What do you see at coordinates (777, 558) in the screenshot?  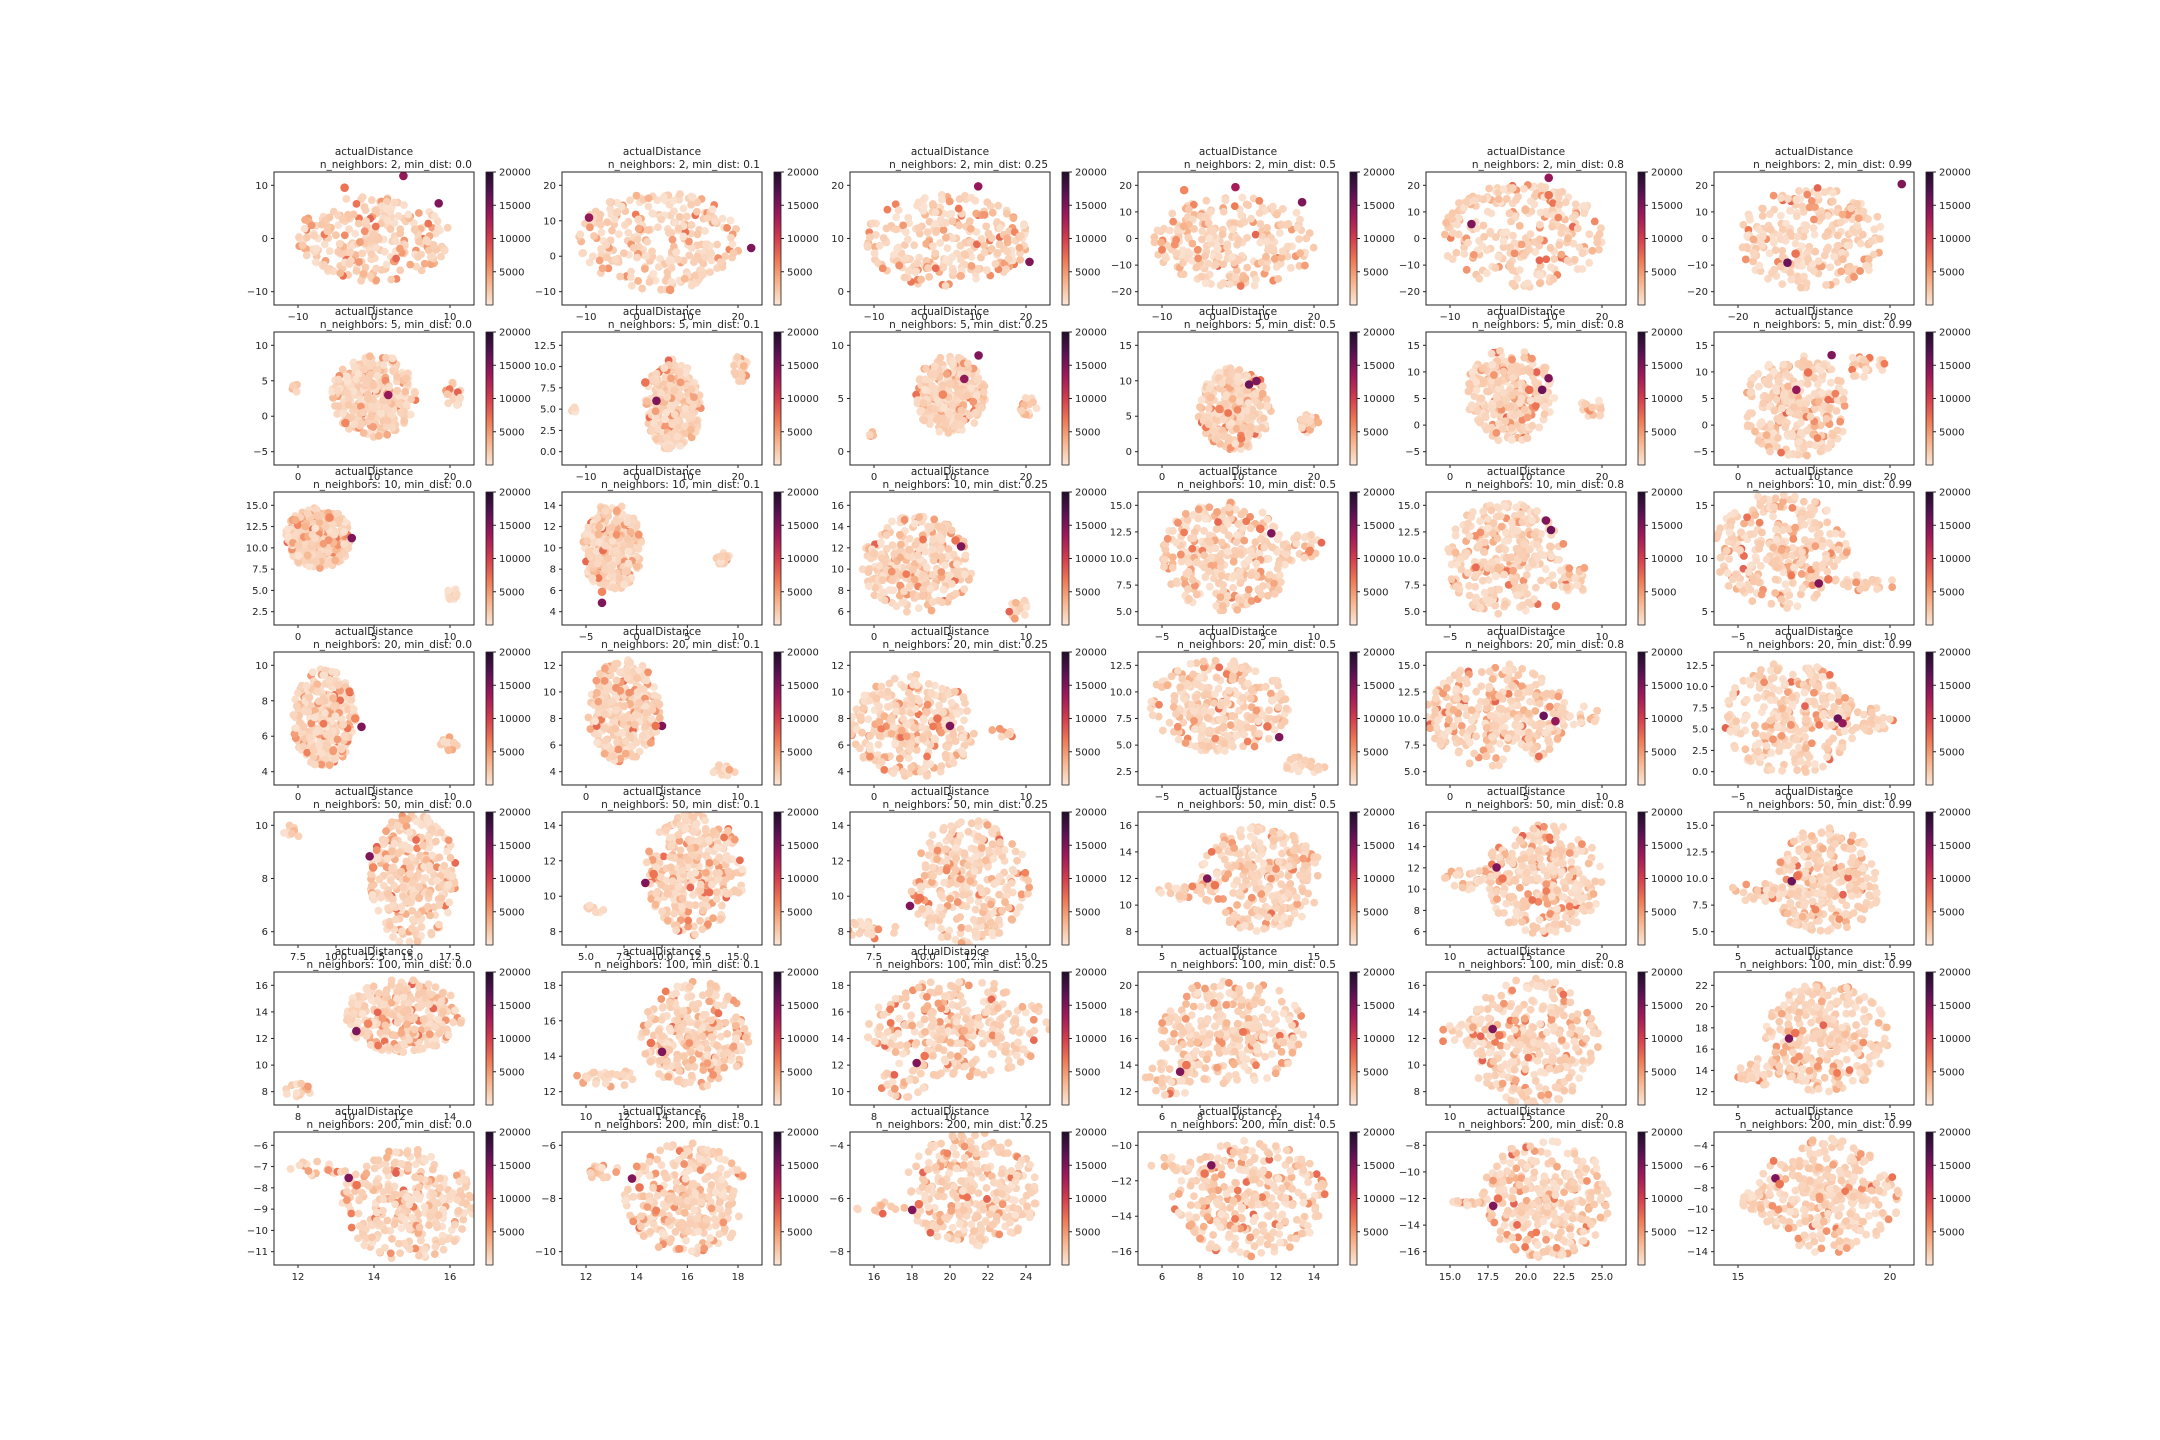 I see `colorbar` at bounding box center [777, 558].